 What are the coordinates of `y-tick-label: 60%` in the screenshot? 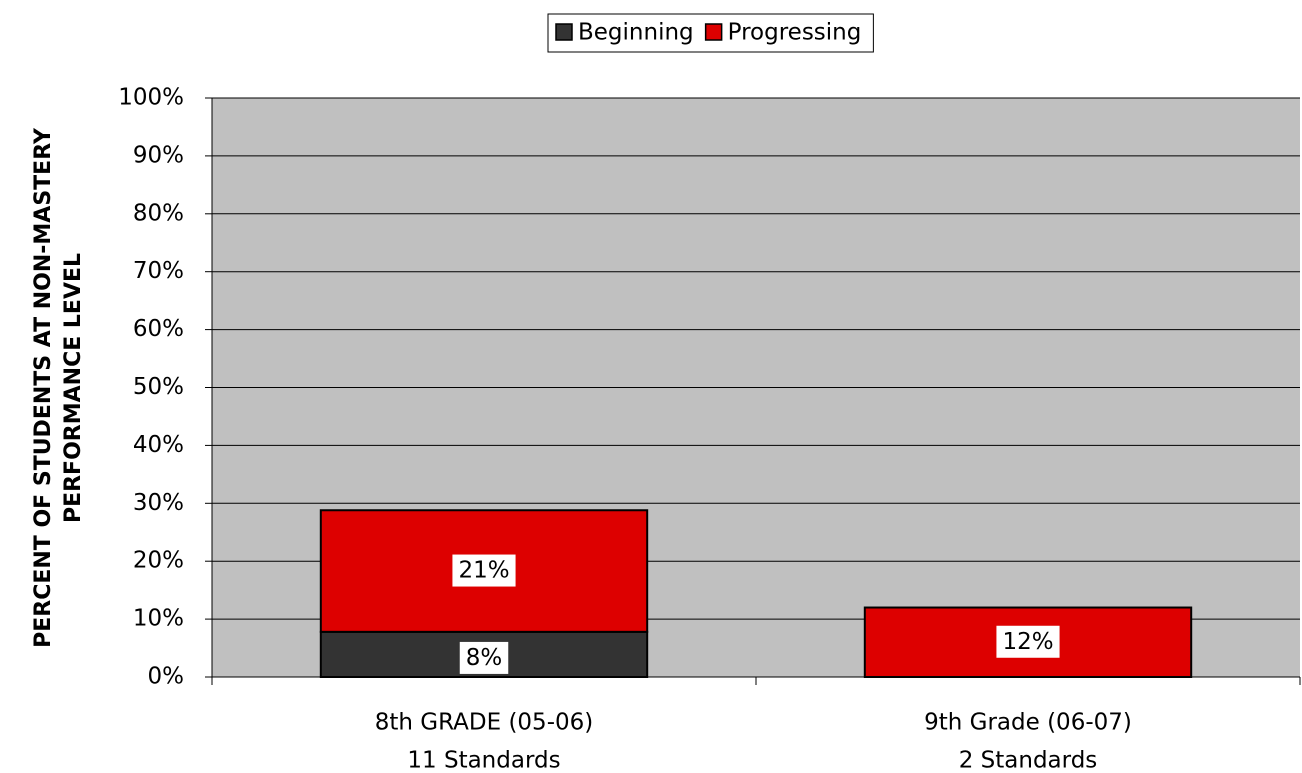 It's located at (158, 329).